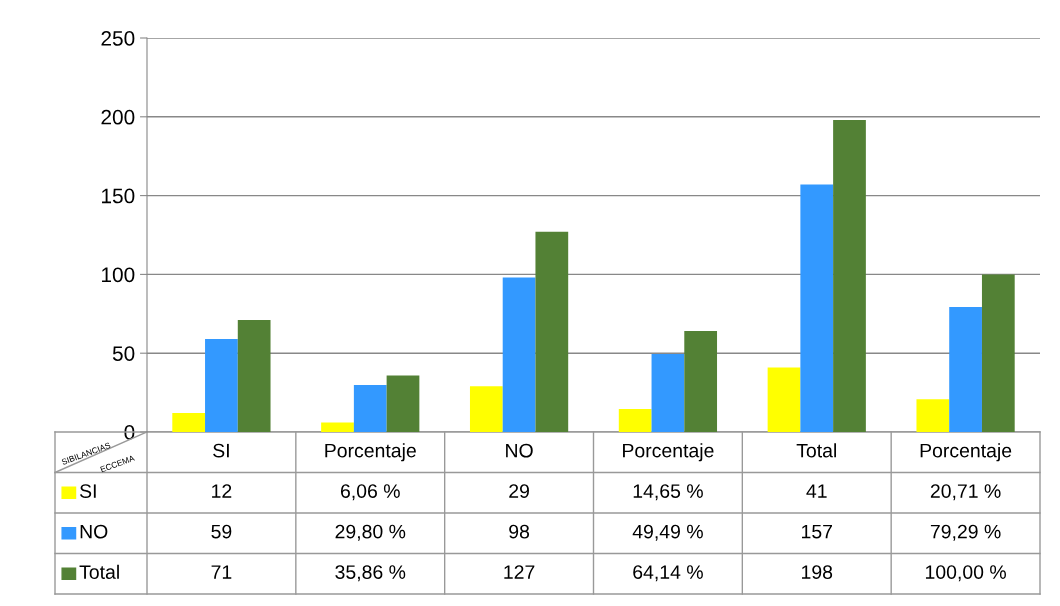 The height and width of the screenshot is (606, 1060). Describe the element at coordinates (370, 492) in the screenshot. I see `data-label: 6,06 %` at that location.